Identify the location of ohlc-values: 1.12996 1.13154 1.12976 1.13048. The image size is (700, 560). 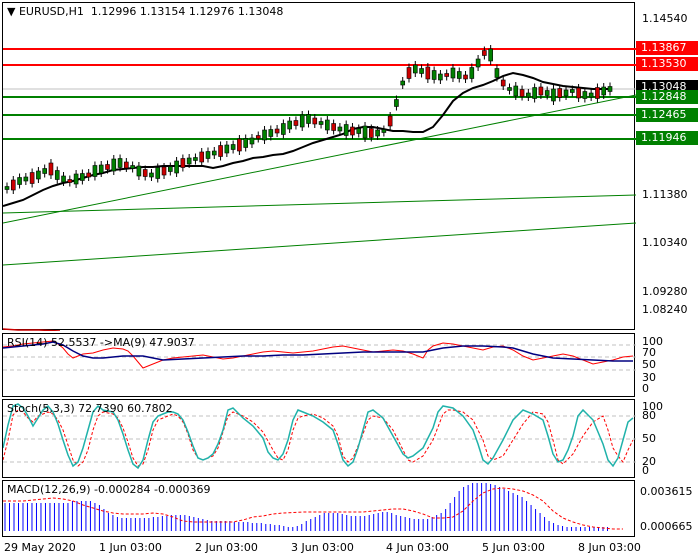
(187, 11).